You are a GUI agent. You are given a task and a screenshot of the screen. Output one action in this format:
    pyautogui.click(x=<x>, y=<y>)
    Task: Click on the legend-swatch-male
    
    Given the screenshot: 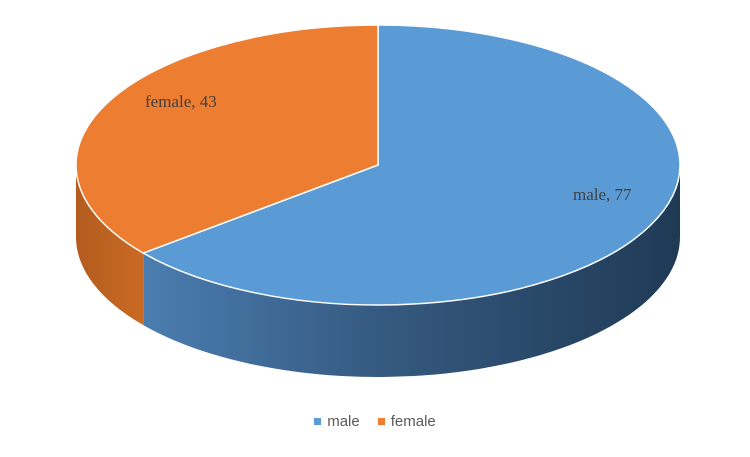 What is the action you would take?
    pyautogui.click(x=318, y=421)
    